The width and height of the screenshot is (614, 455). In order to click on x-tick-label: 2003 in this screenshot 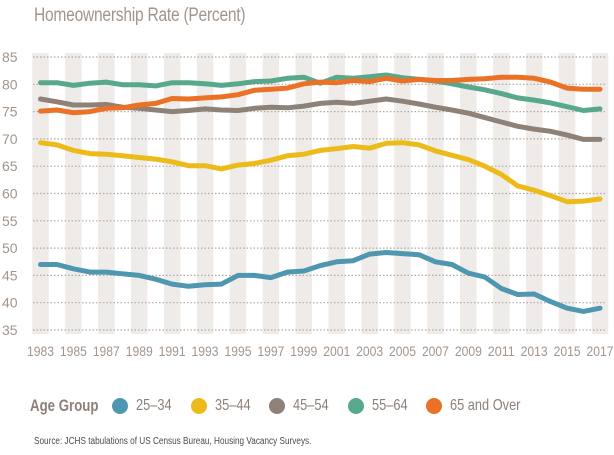, I will do `click(369, 351)`.